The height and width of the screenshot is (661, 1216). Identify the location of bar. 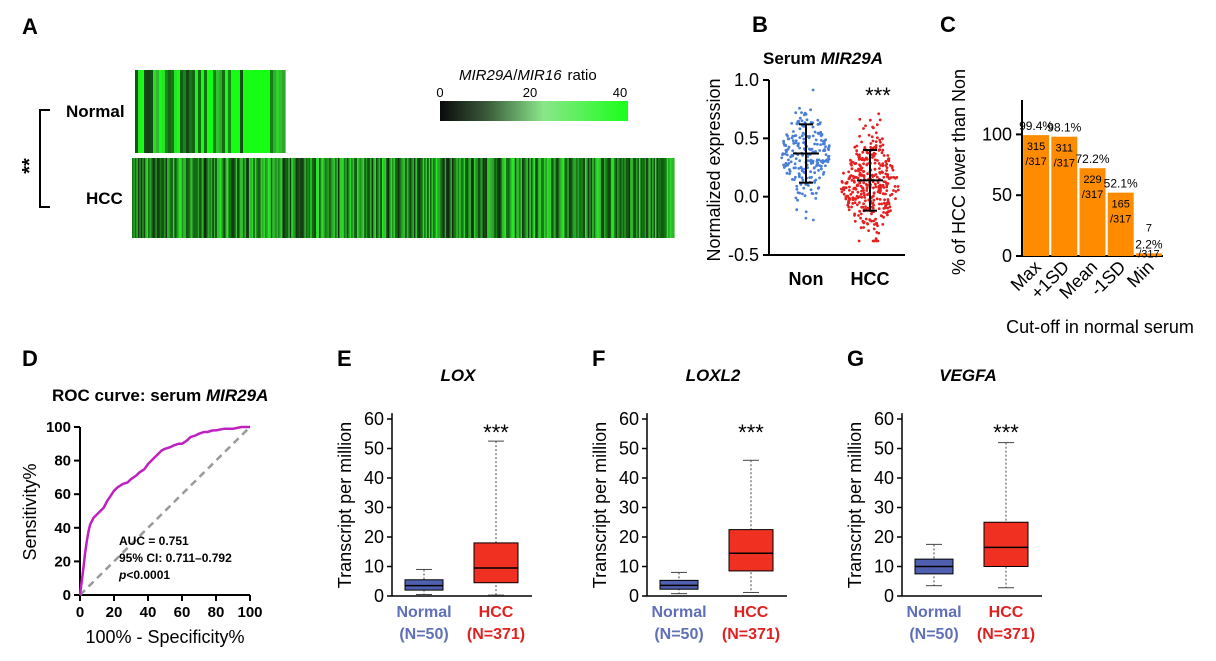
(1036, 195).